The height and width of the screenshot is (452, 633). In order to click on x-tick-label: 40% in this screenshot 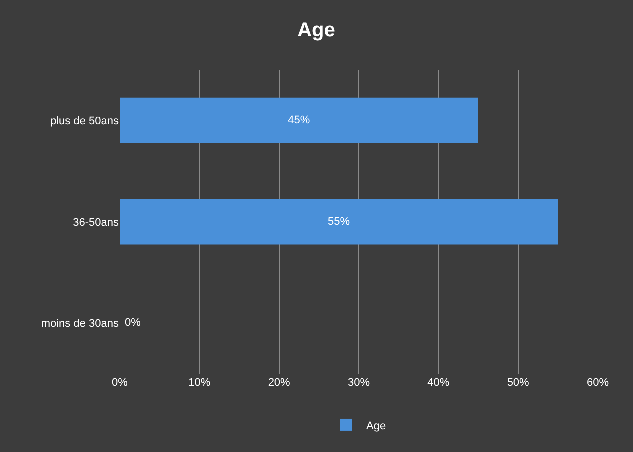, I will do `click(439, 383)`.